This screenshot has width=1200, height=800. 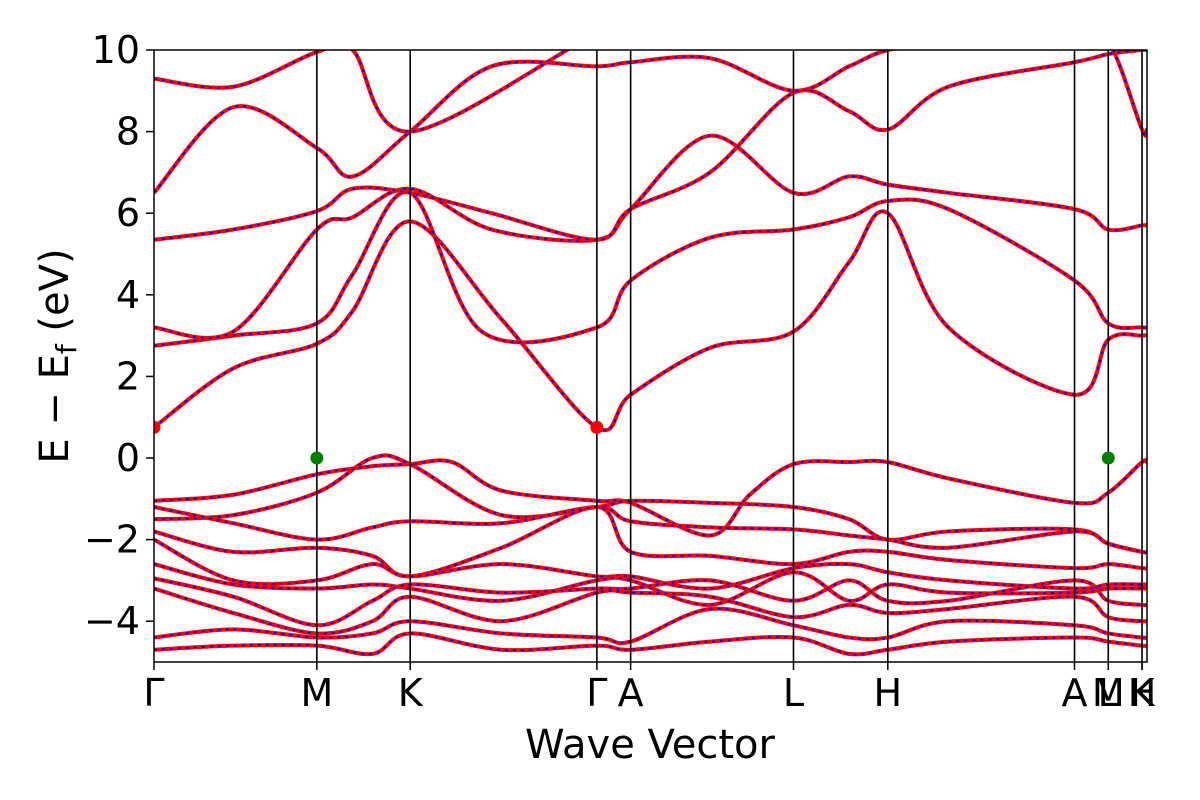 I want to click on band-8-dash, so click(x=650, y=504).